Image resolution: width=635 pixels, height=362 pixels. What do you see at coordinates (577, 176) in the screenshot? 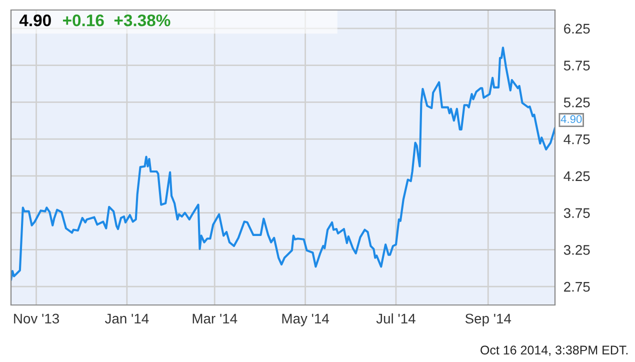
I see `y-tick-label: 4.25` at bounding box center [577, 176].